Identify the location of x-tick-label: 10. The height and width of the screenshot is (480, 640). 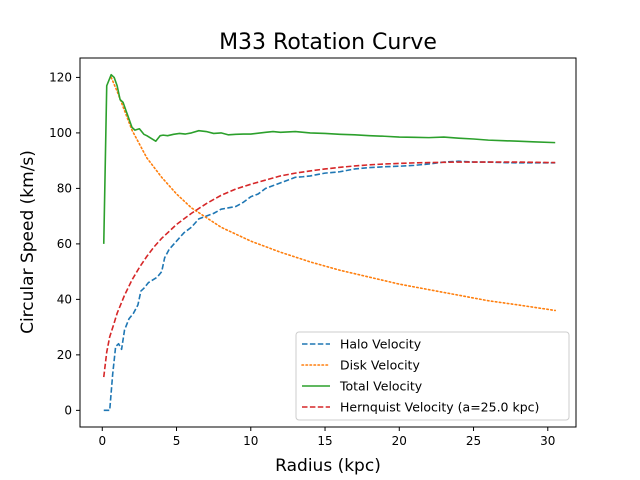
(250, 441).